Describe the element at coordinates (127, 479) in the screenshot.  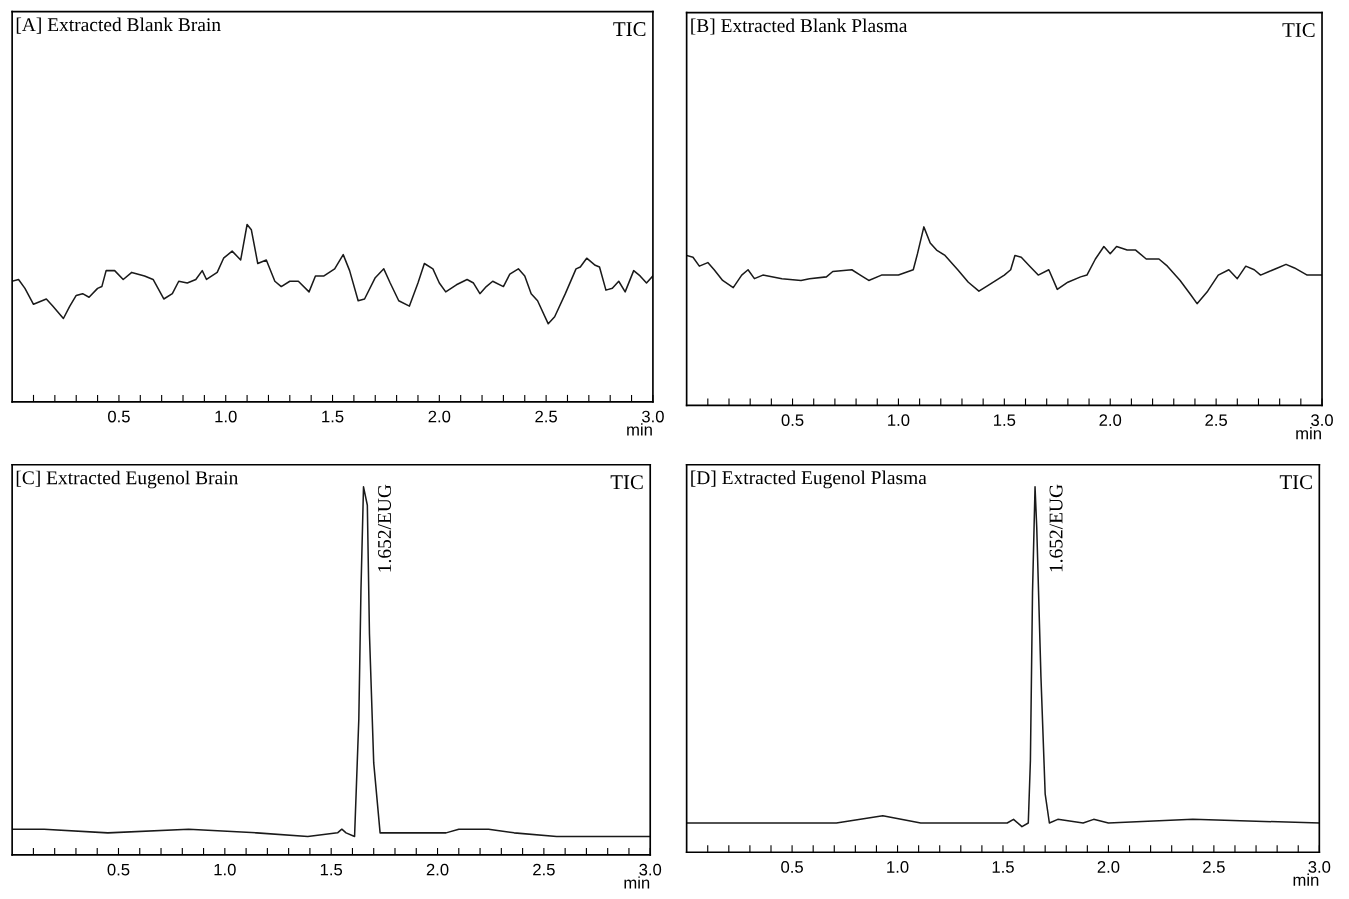
I see `chart-title: [C] Extracted Eugenol Brain` at that location.